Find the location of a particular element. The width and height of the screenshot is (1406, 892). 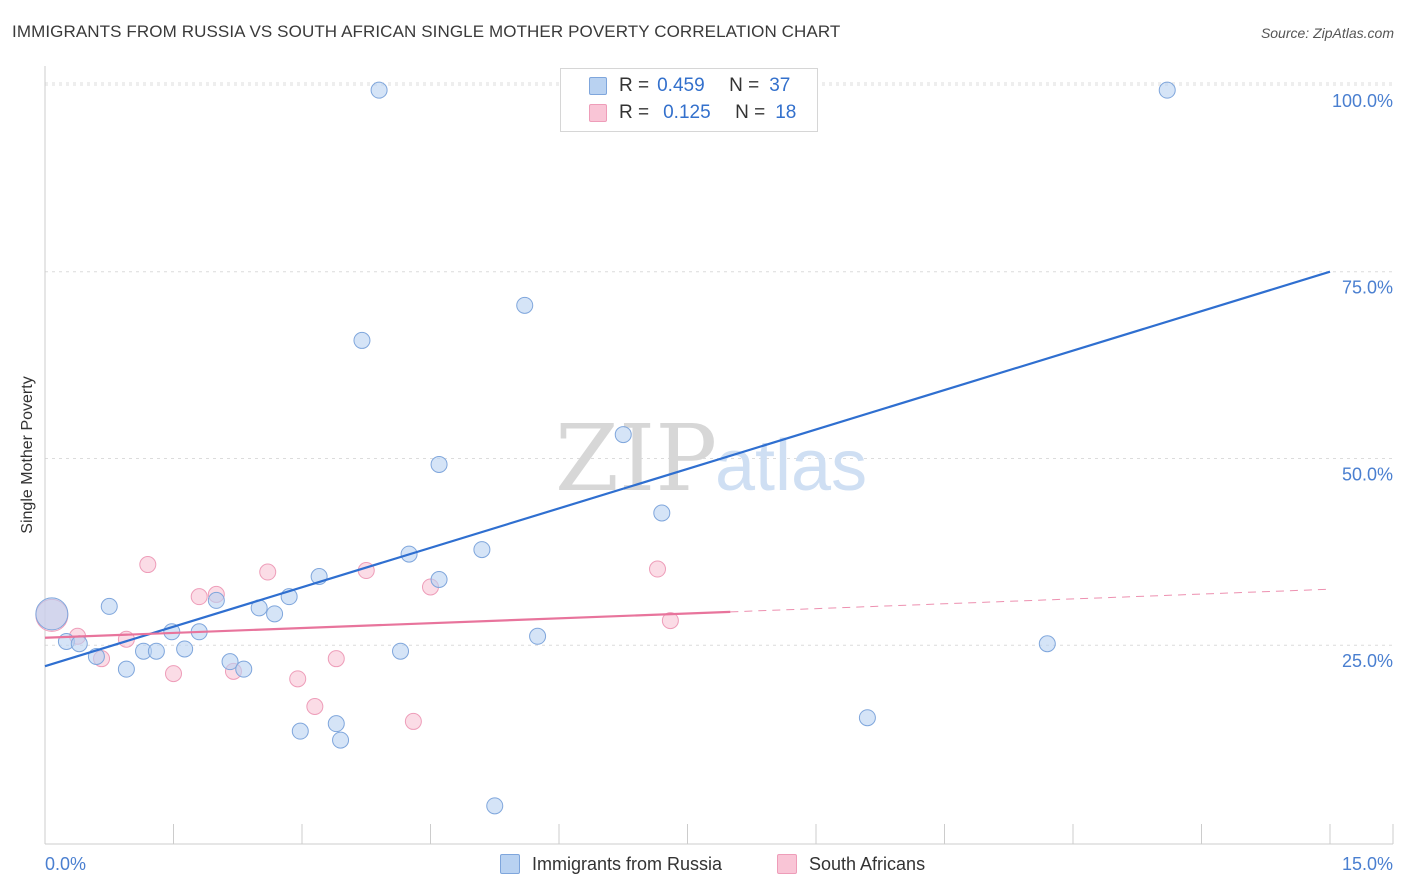

source-label: Source: ZipAtlas.com is located at coordinates (1327, 33).